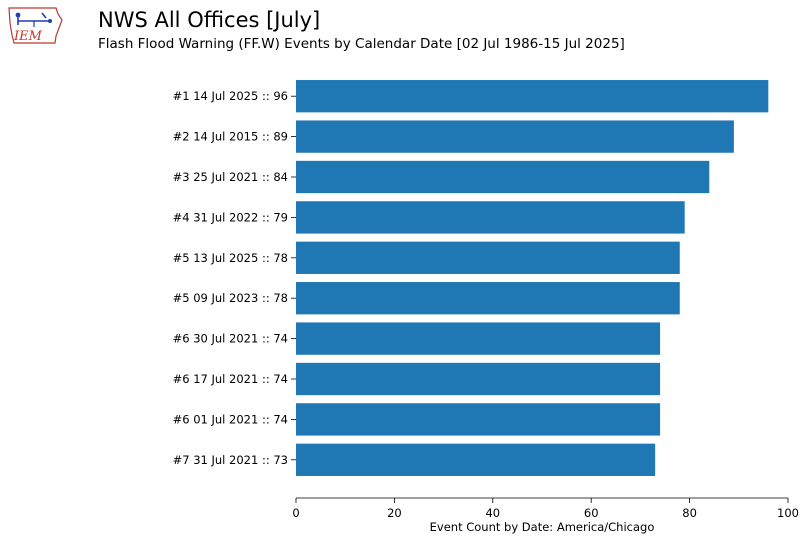  What do you see at coordinates (28, 36) in the screenshot?
I see `logo-text: IEM` at bounding box center [28, 36].